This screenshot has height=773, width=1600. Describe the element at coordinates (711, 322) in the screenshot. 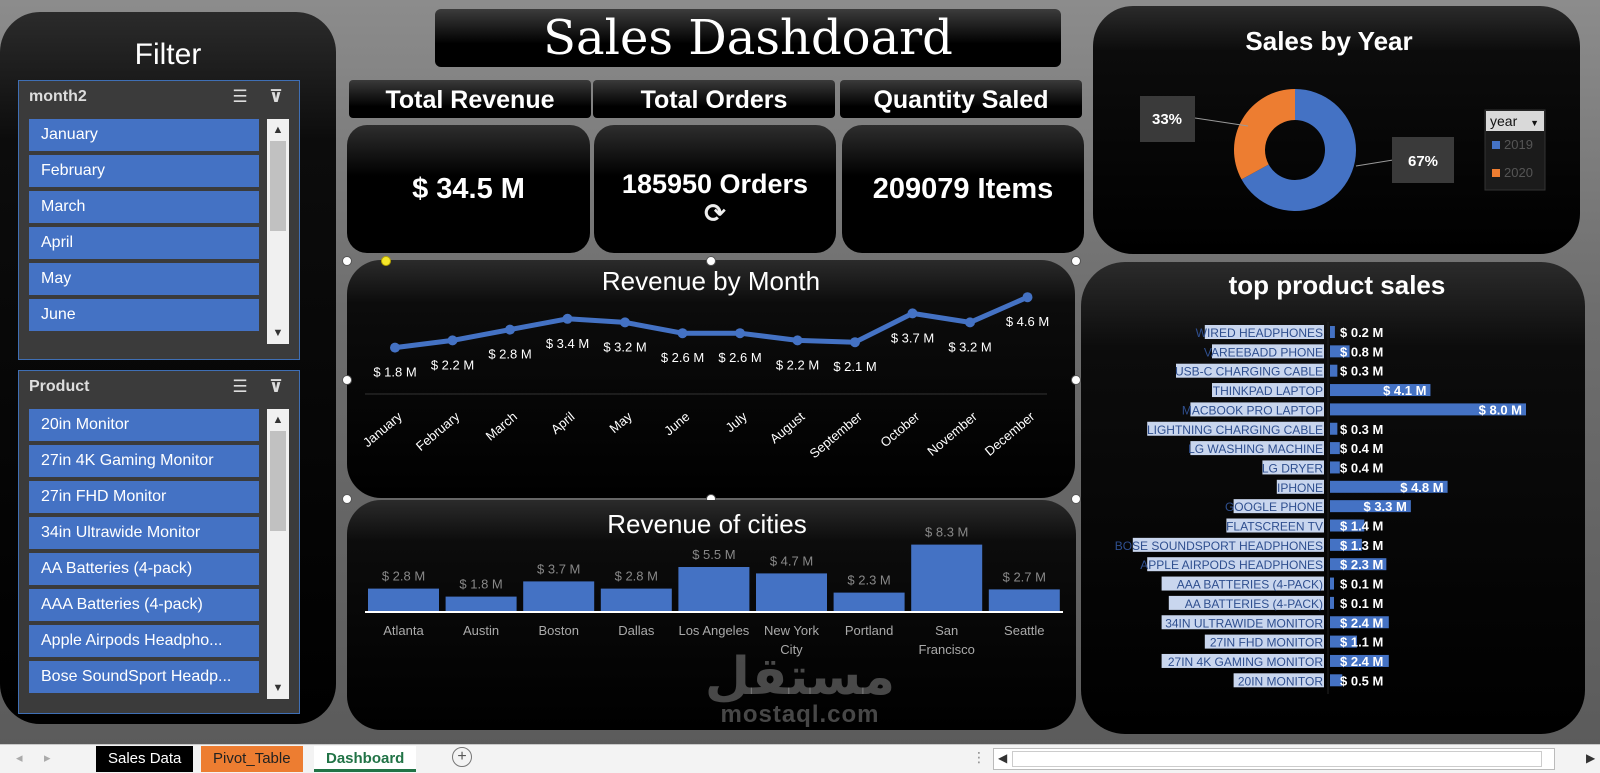

I see `series-line` at that location.